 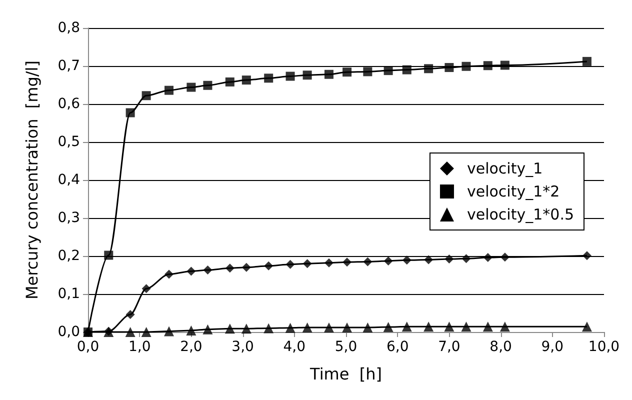 I want to click on y-tick-label: 0,6, so click(x=69, y=104).